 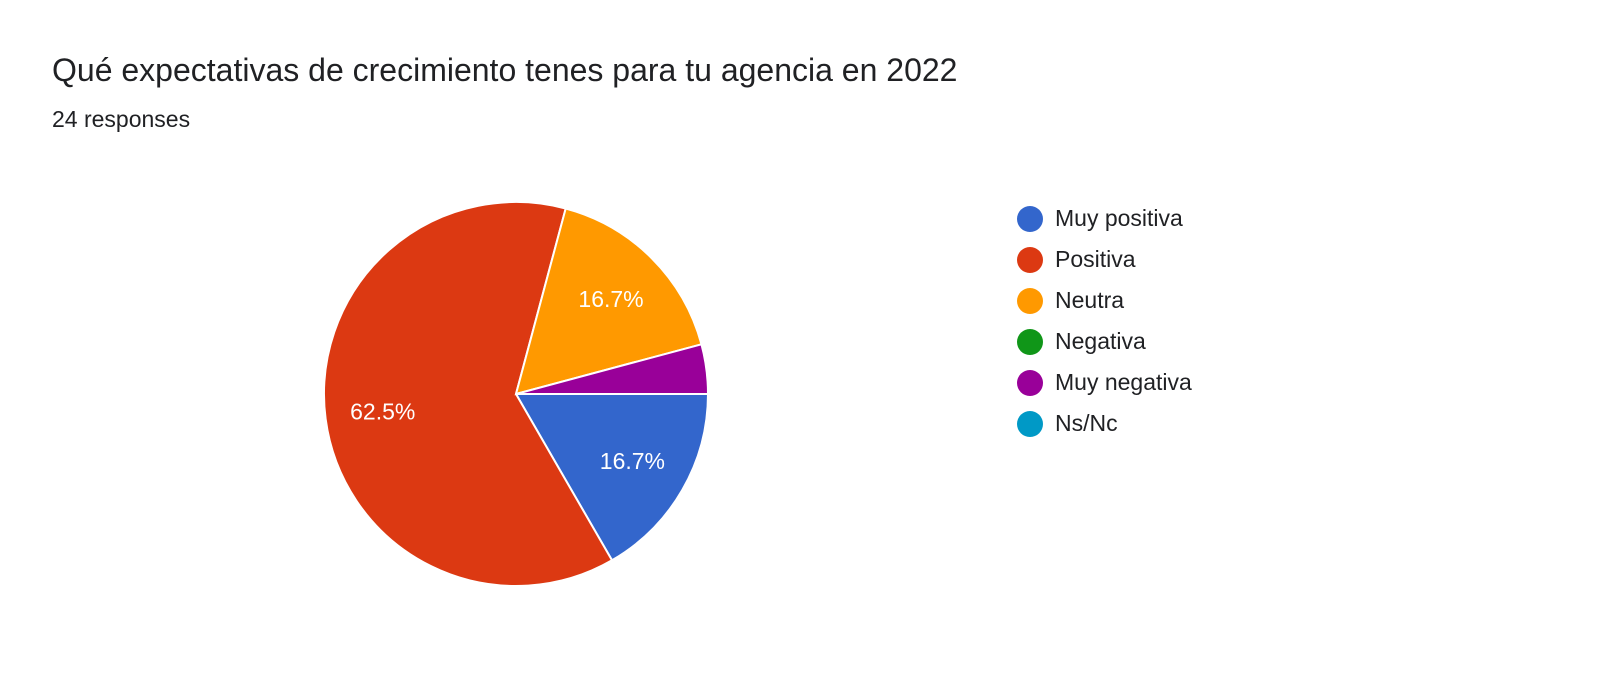 I want to click on legend-item-ns-nc: Ns/Nc, so click(x=1104, y=423).